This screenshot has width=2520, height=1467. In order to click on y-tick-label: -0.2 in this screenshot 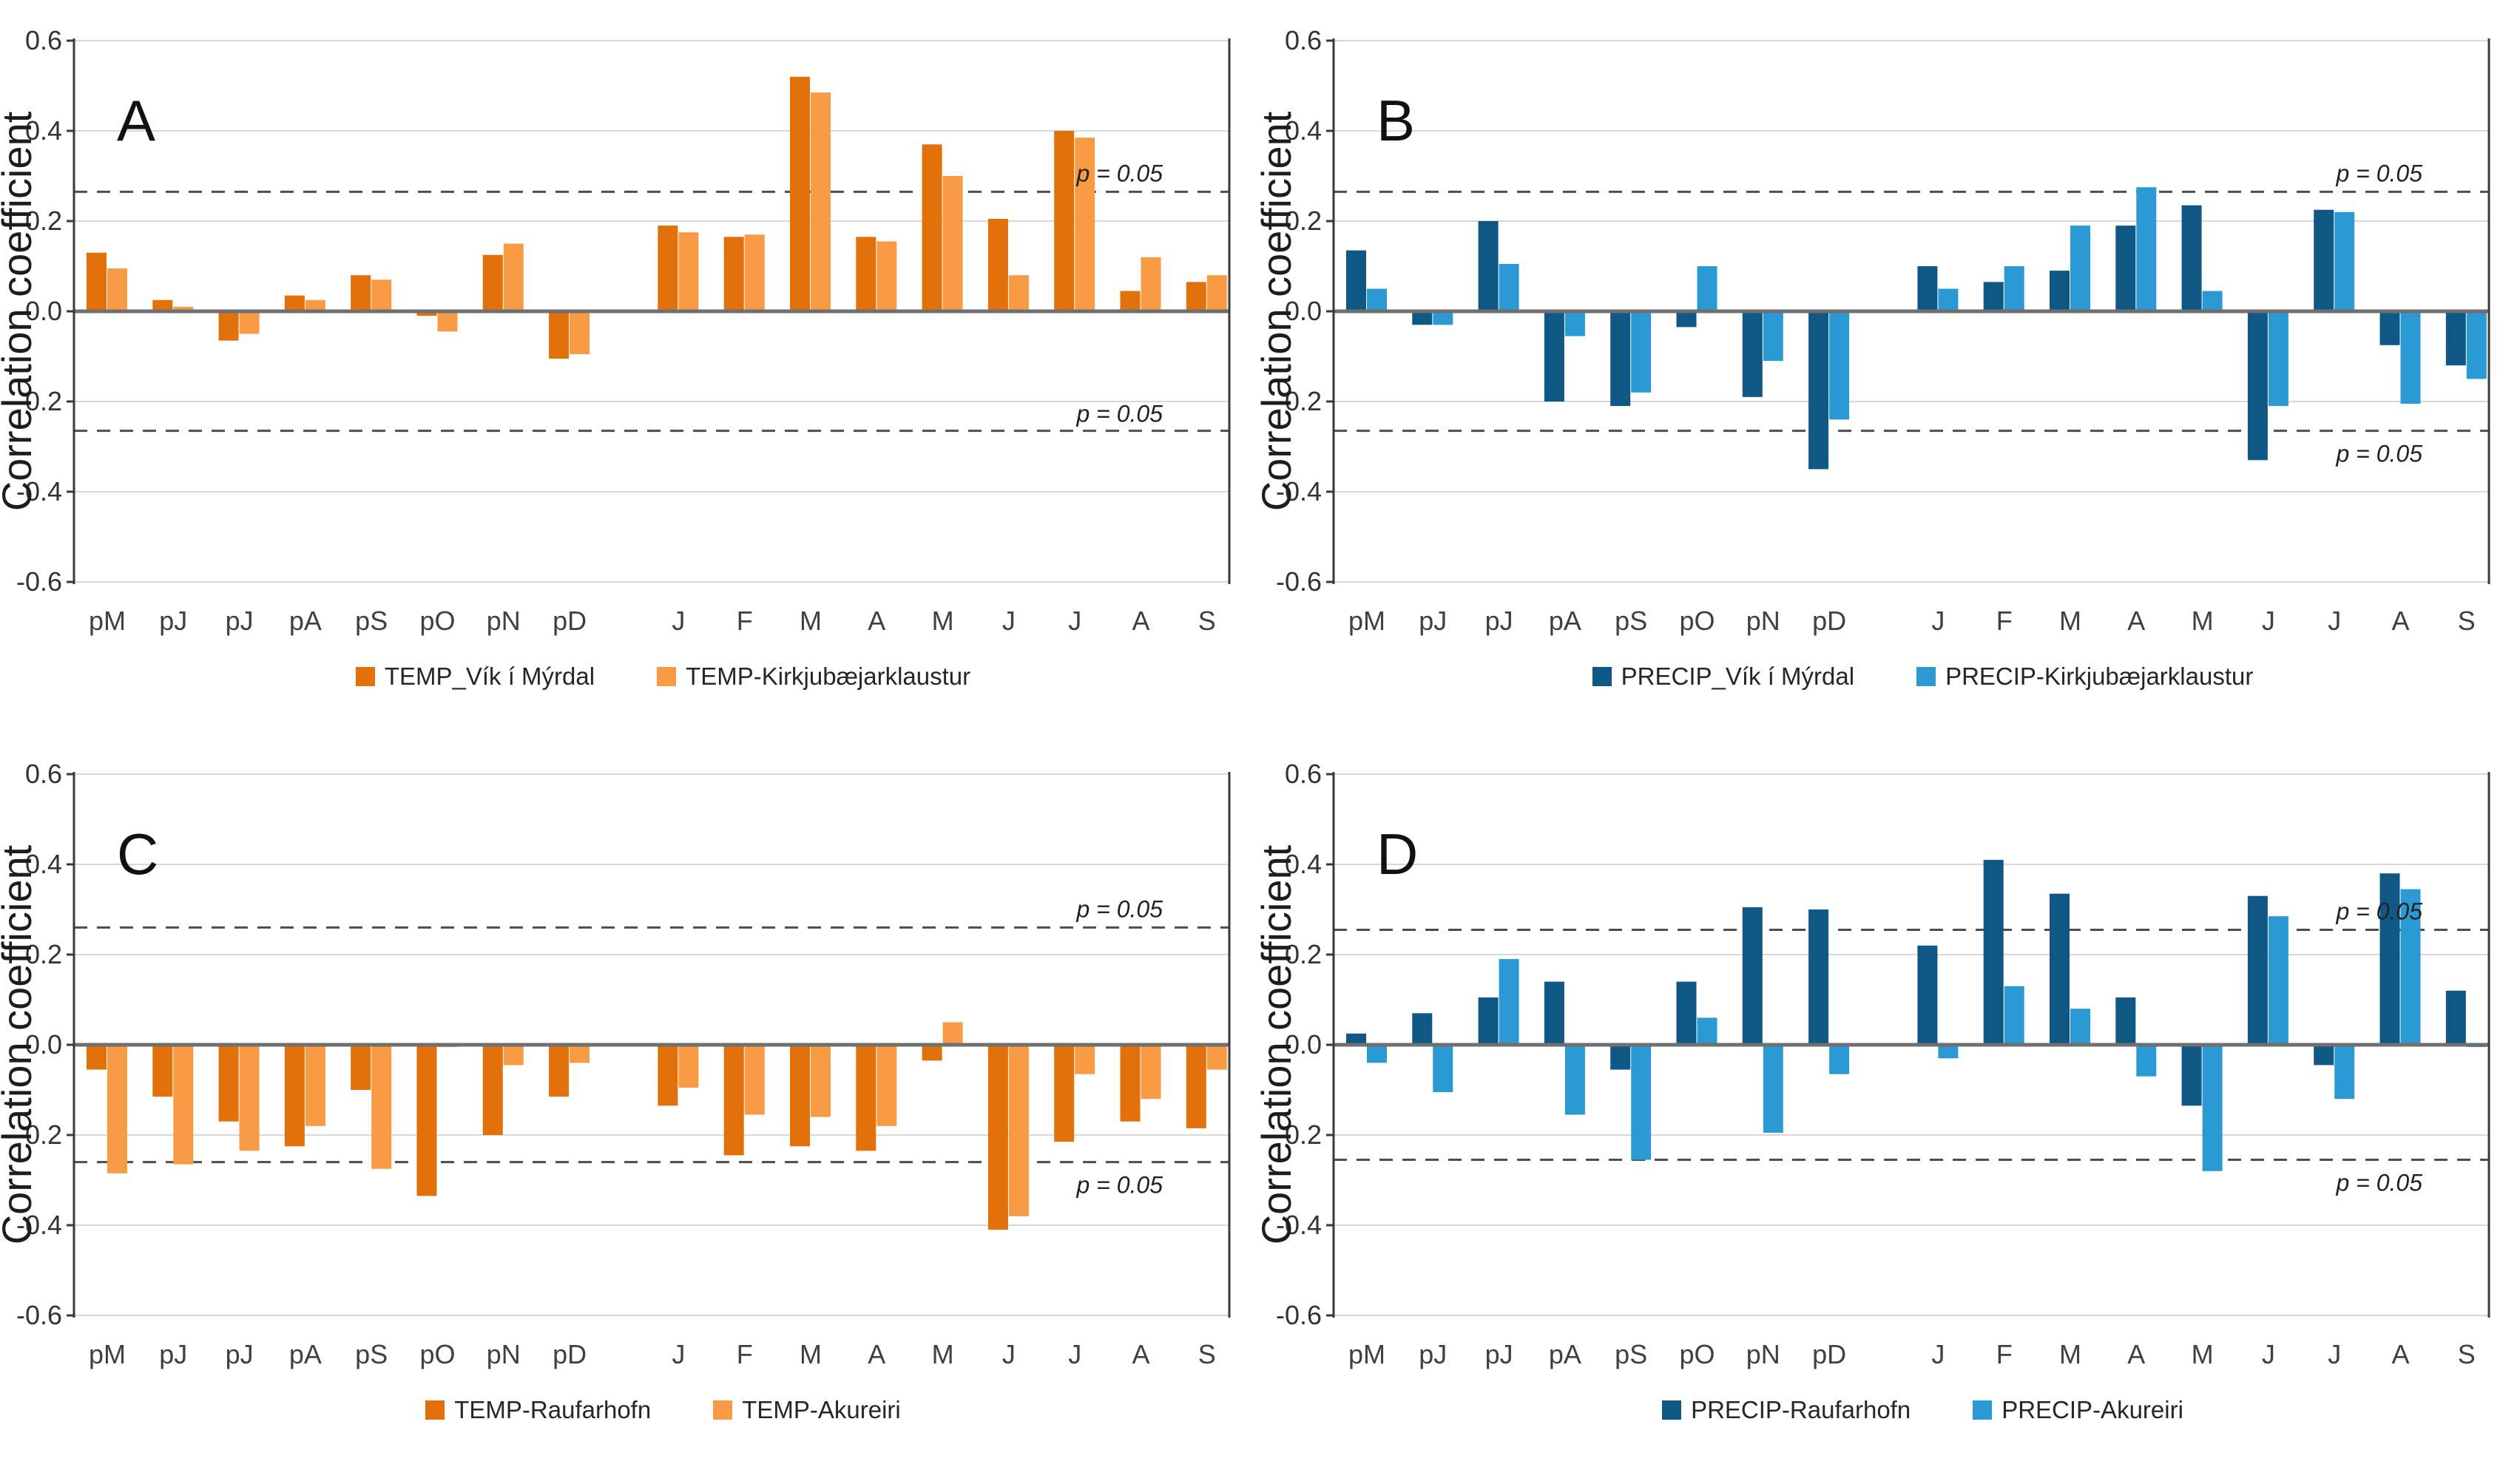, I will do `click(1299, 1134)`.